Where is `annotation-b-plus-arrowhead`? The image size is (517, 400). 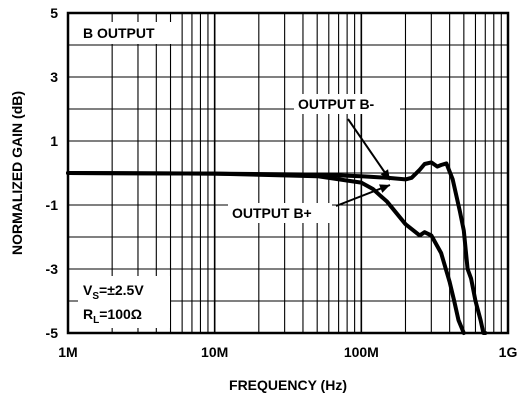
annotation-b-plus-arrowhead is located at coordinates (384, 188).